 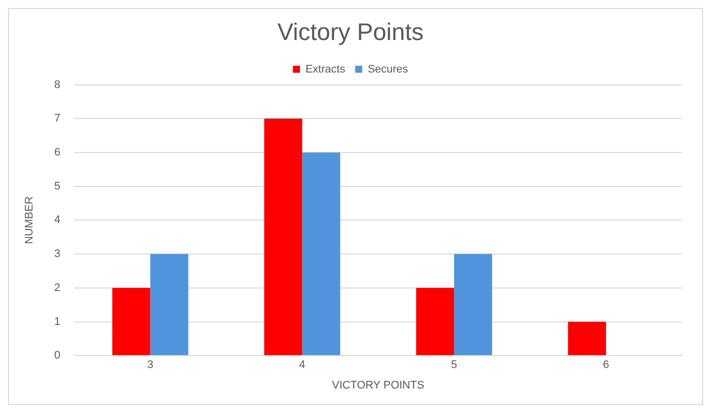 What do you see at coordinates (378, 385) in the screenshot?
I see `x-axis-title: VICTORY POINTS` at bounding box center [378, 385].